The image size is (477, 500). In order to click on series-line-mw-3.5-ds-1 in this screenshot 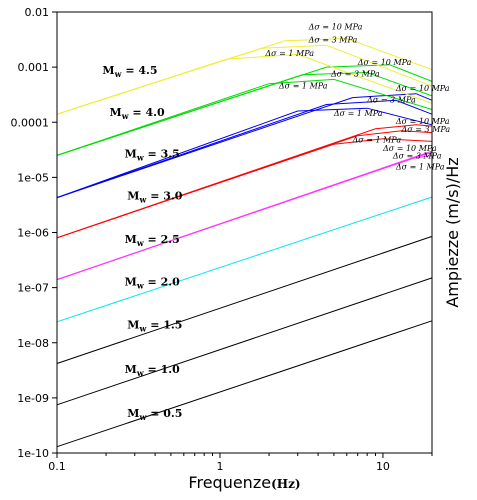, I will do `click(244, 153)`.